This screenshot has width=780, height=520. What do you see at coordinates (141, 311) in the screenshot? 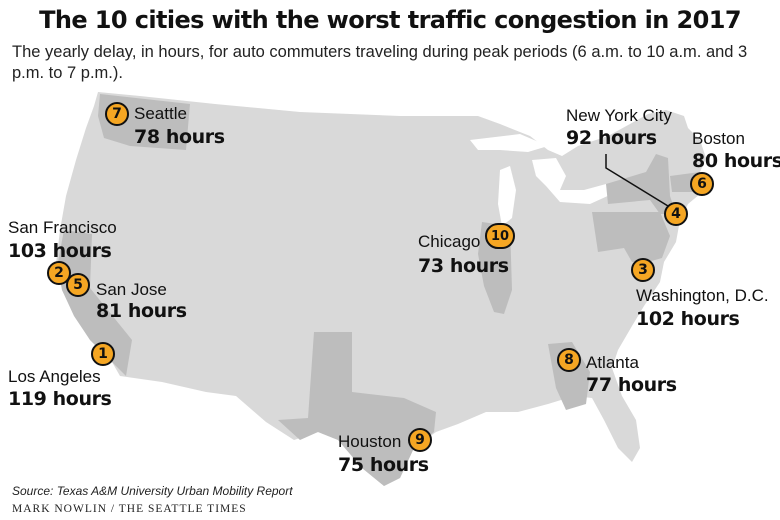
I see `city-hours-san-jose: 81 hours` at bounding box center [141, 311].